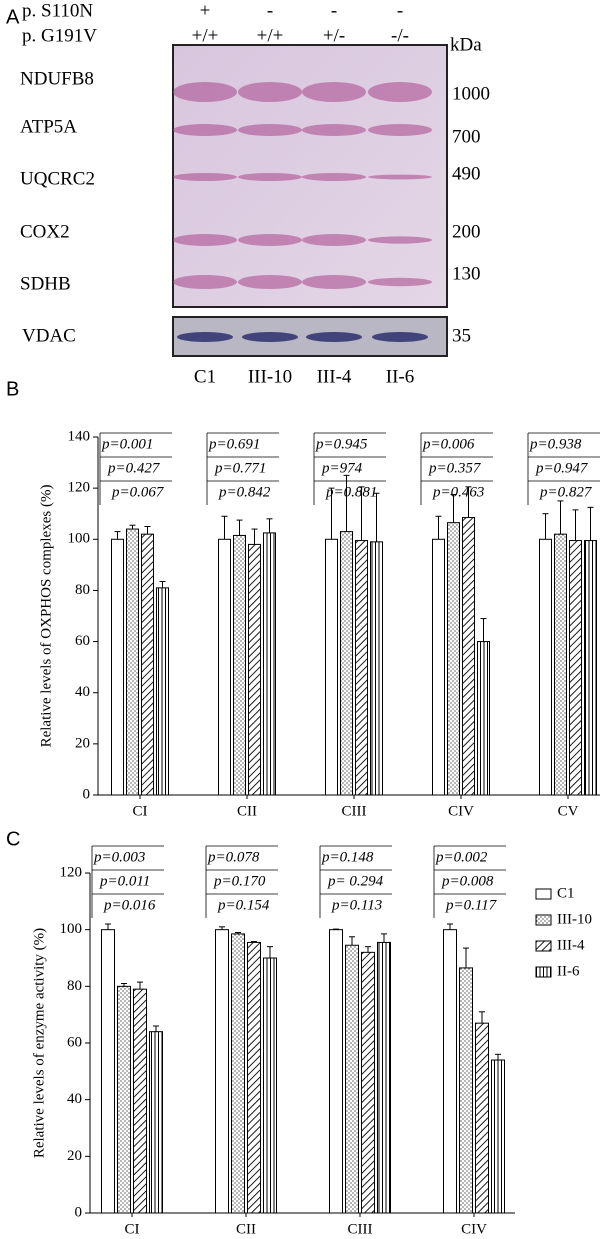 This screenshot has height=1239, width=600. What do you see at coordinates (458, 492) in the screenshot?
I see `p-value: p=0.463` at bounding box center [458, 492].